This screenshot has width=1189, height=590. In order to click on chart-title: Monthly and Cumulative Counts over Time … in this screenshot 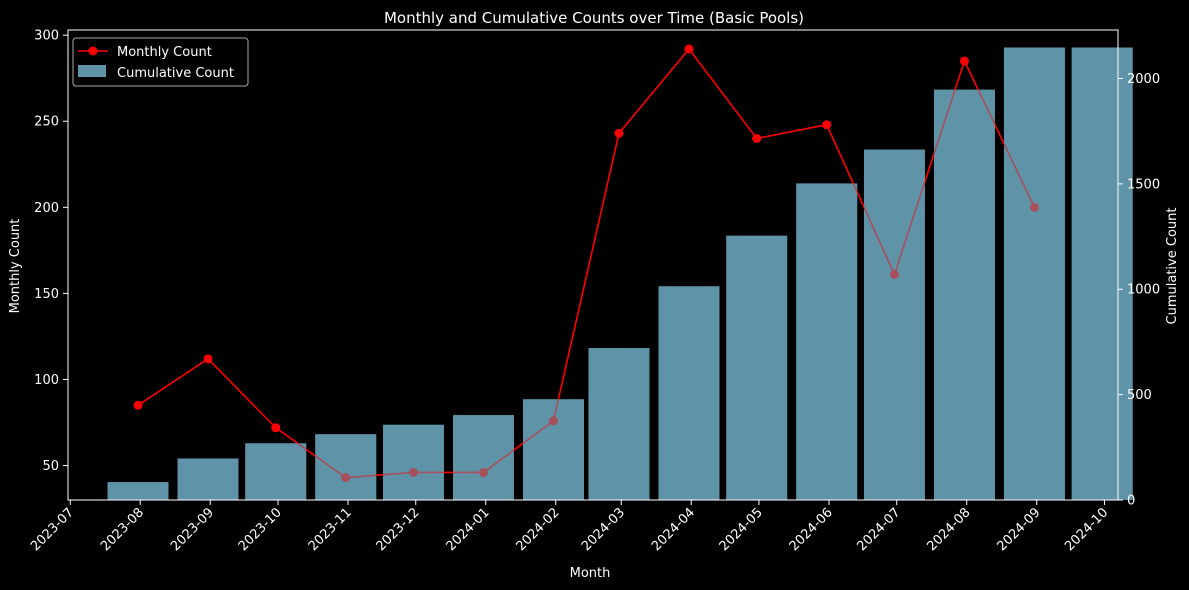, I will do `click(594, 18)`.